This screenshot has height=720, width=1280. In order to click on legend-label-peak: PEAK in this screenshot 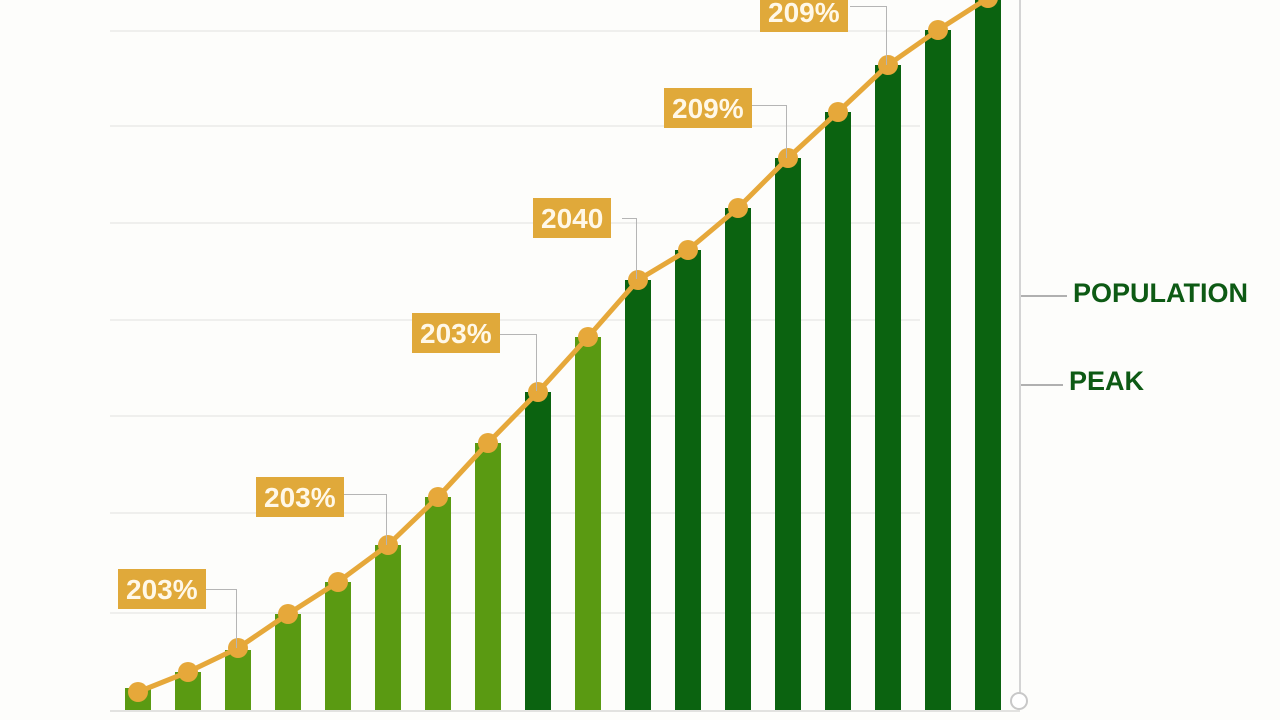, I will do `click(1107, 381)`.